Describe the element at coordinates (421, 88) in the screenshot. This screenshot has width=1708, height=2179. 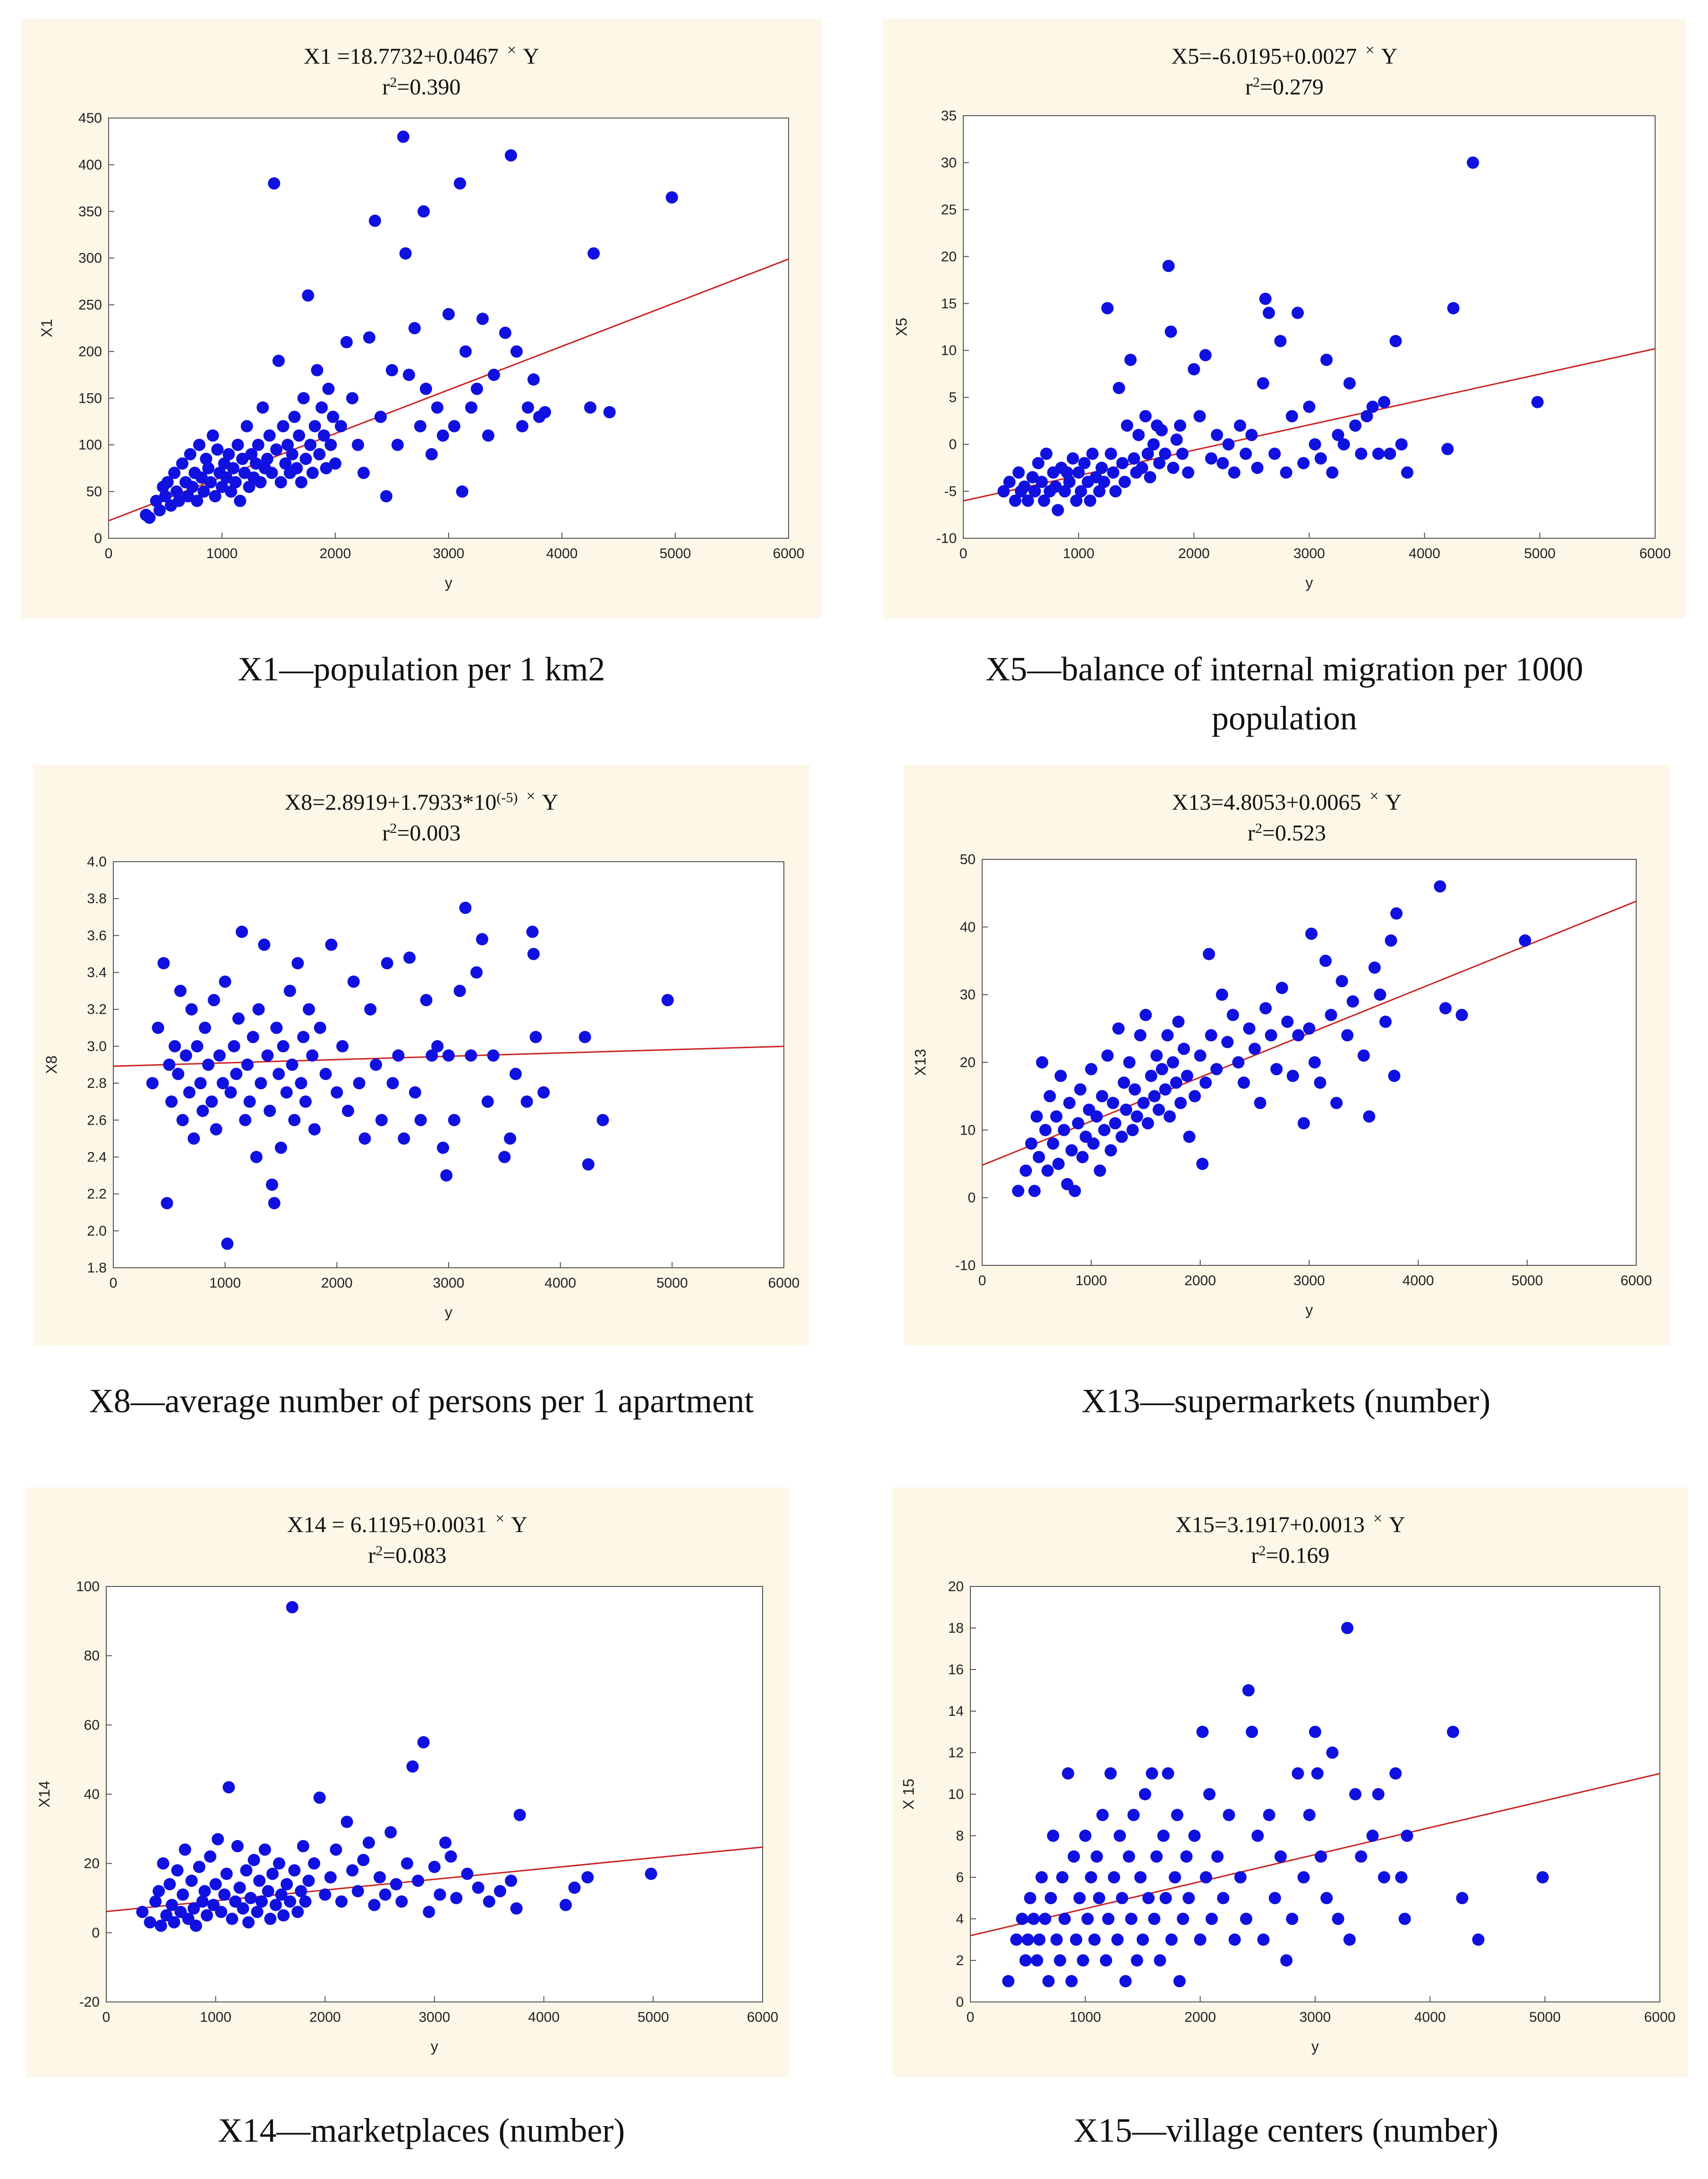
I see `chart-r-squared: r2=0.390` at that location.